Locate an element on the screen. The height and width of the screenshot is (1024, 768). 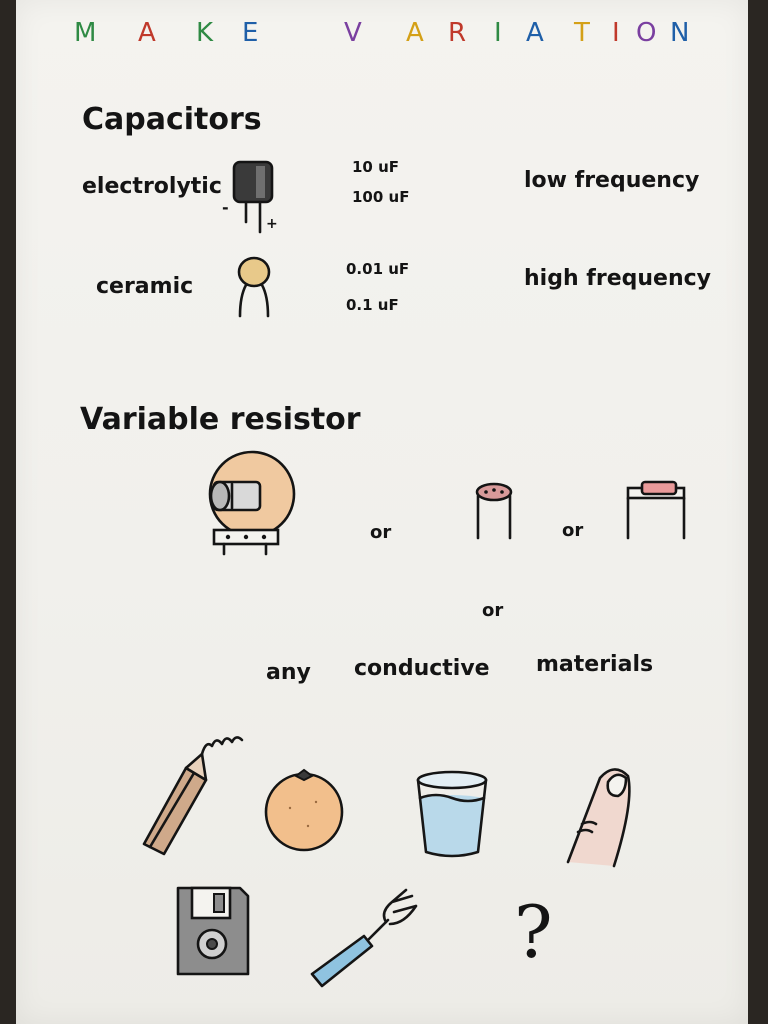
title-letter: R is located at coordinates (457, 33).